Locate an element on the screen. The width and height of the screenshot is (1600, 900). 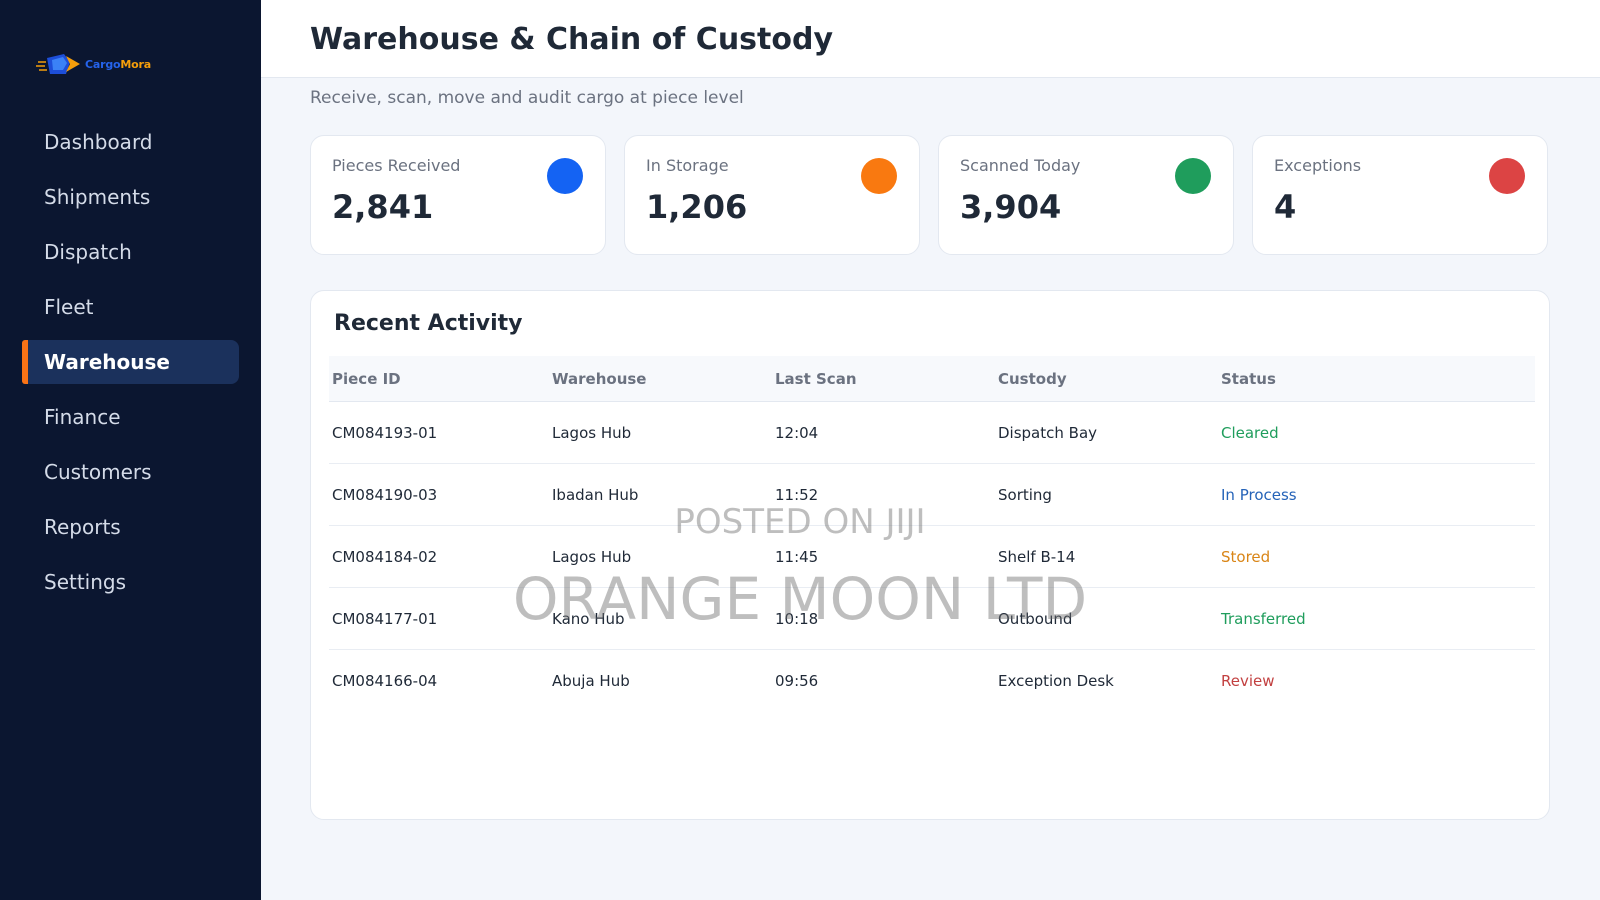
stat-value: 4 is located at coordinates (1285, 207).